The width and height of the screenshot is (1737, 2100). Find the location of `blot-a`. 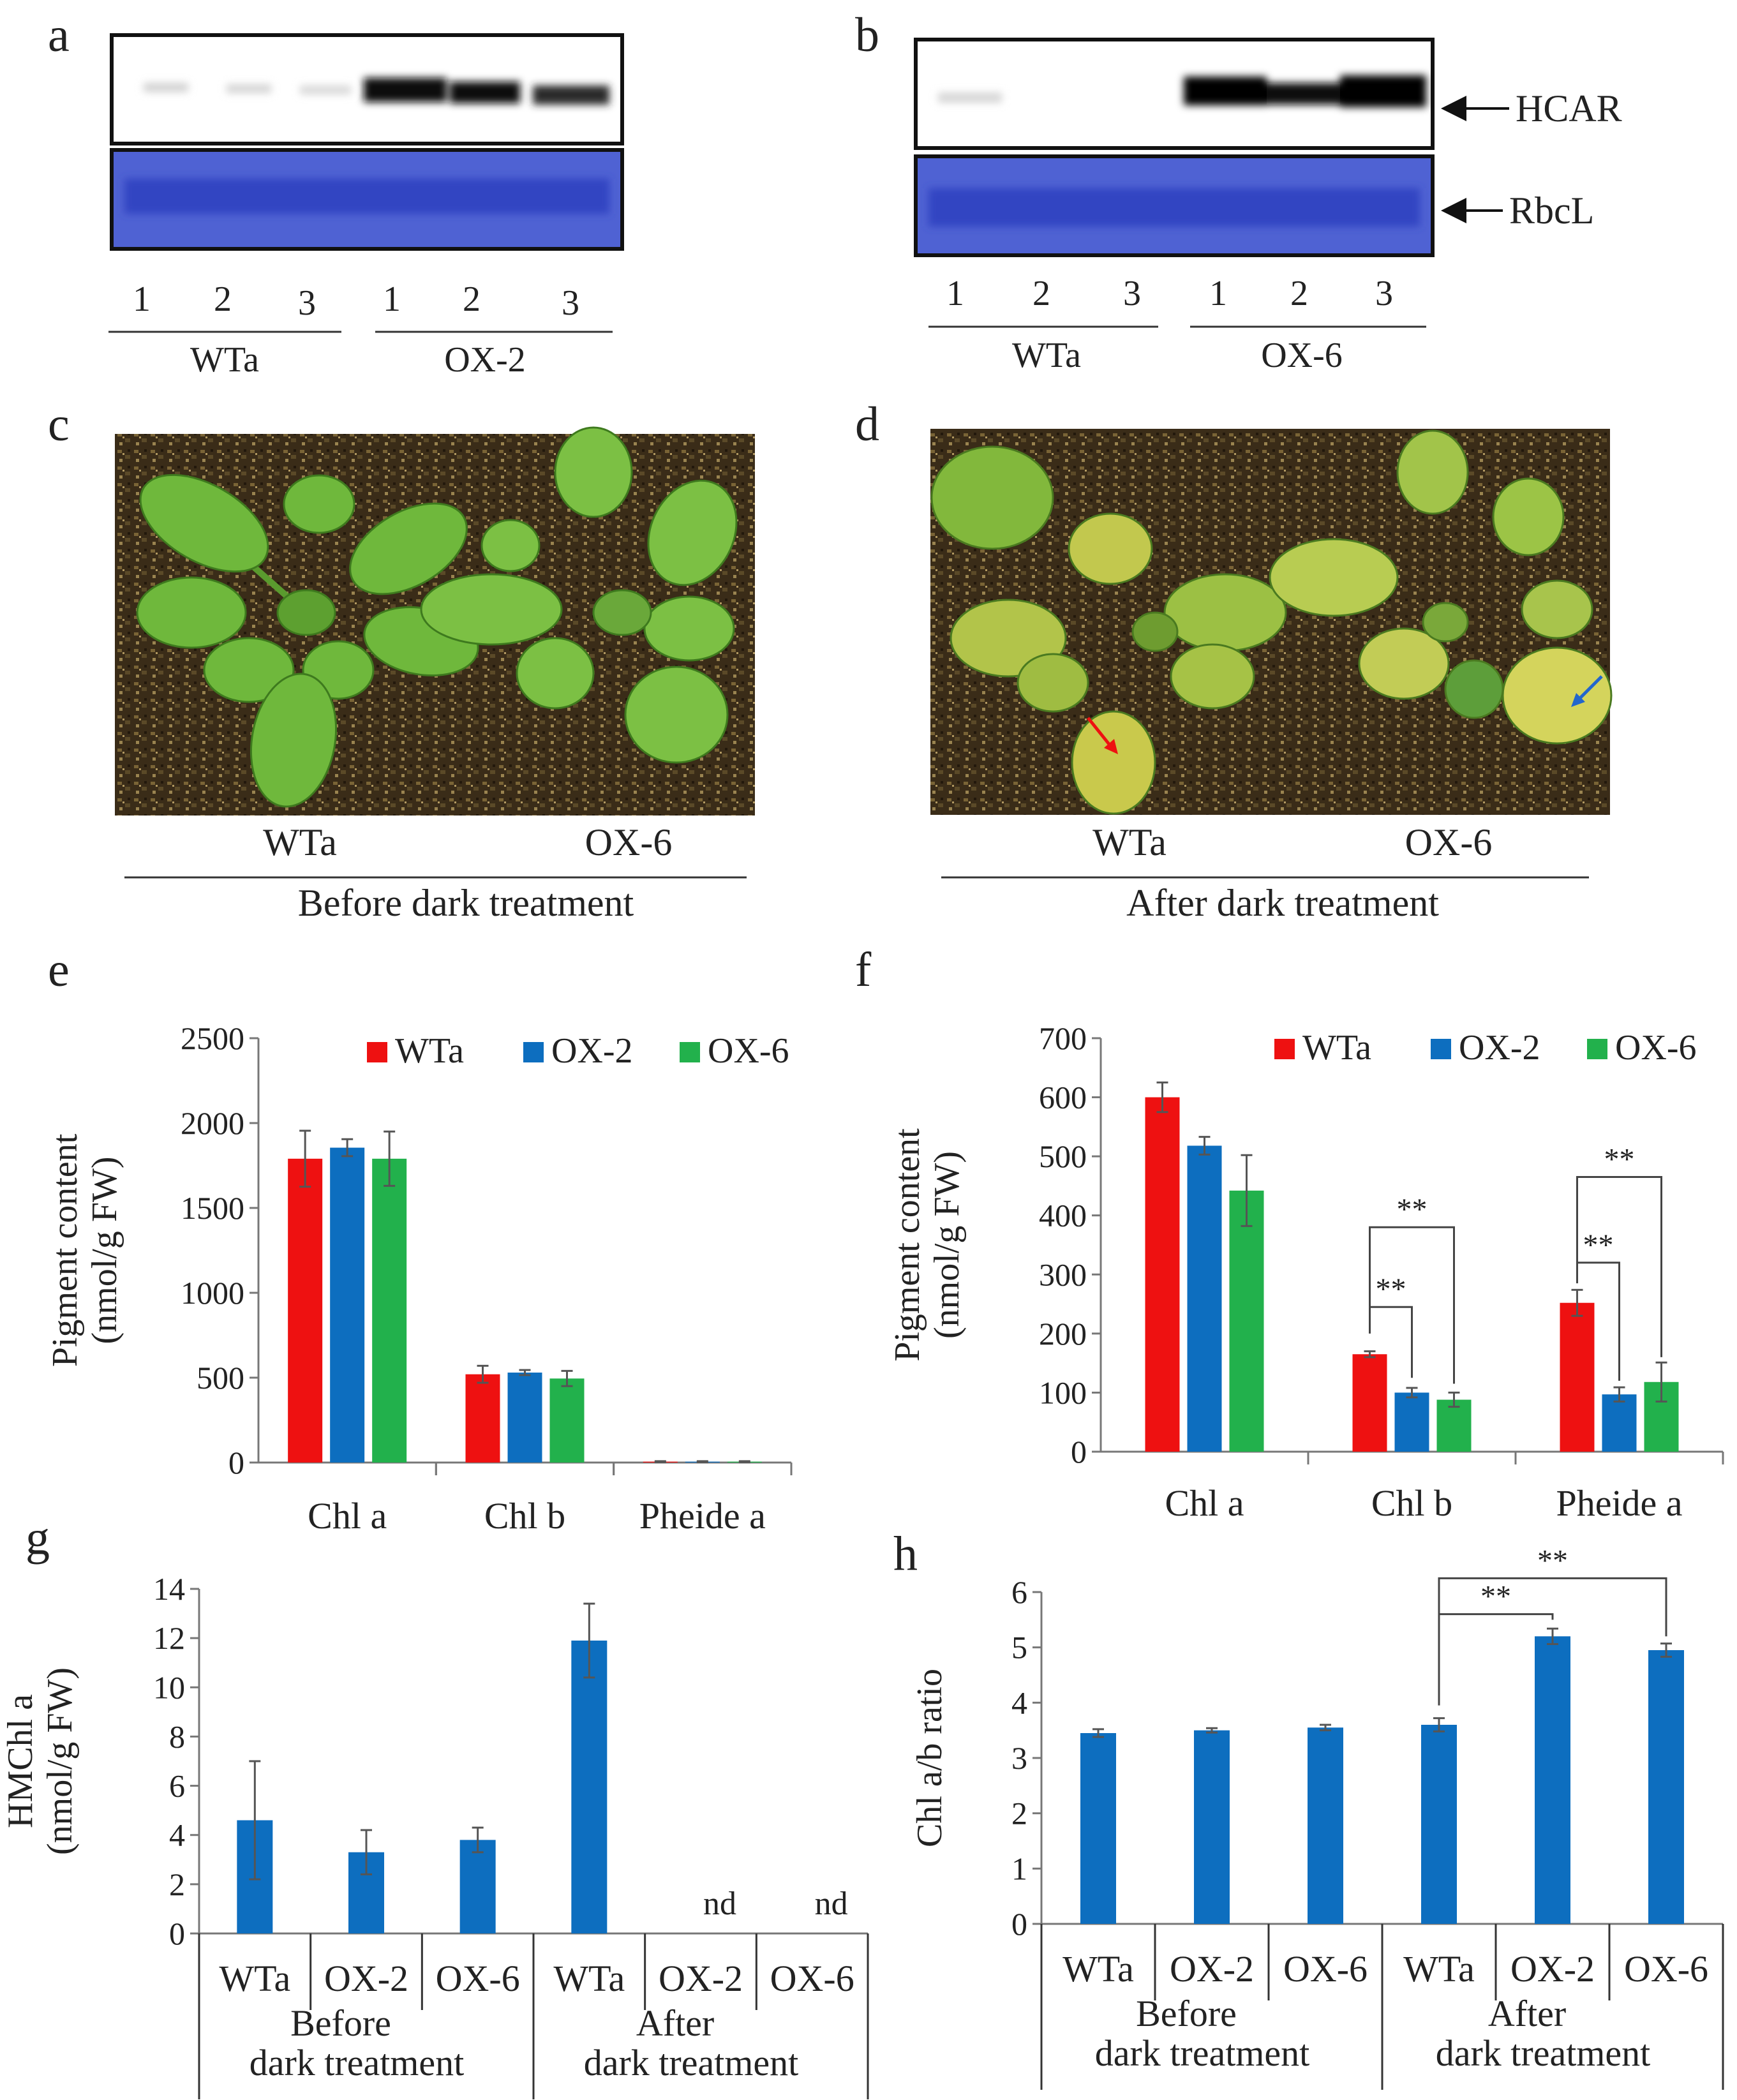

blot-a is located at coordinates (367, 142).